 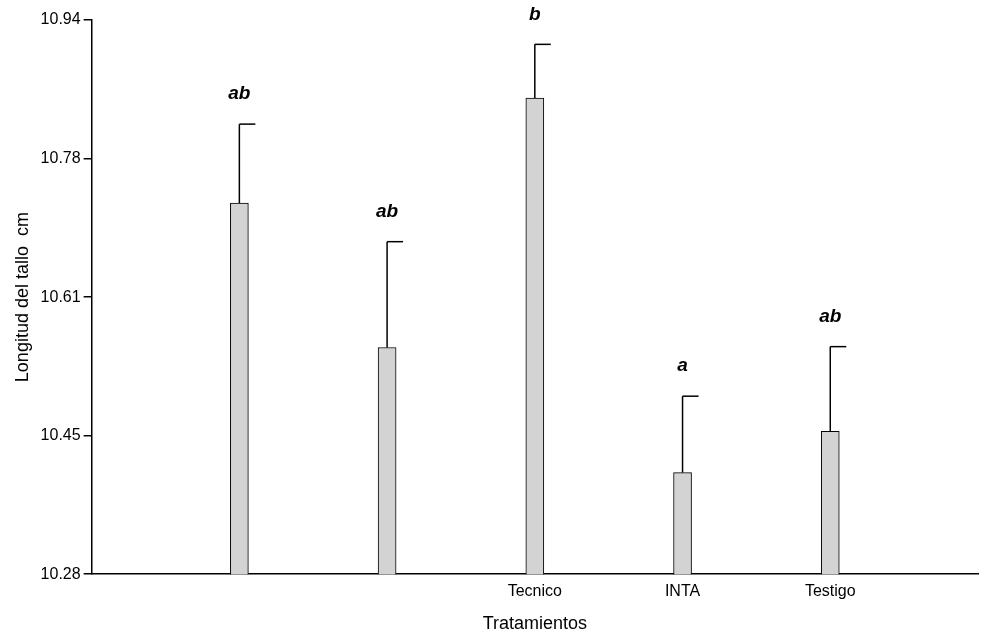 I want to click on x-tick-label: INTA, so click(x=682, y=591).